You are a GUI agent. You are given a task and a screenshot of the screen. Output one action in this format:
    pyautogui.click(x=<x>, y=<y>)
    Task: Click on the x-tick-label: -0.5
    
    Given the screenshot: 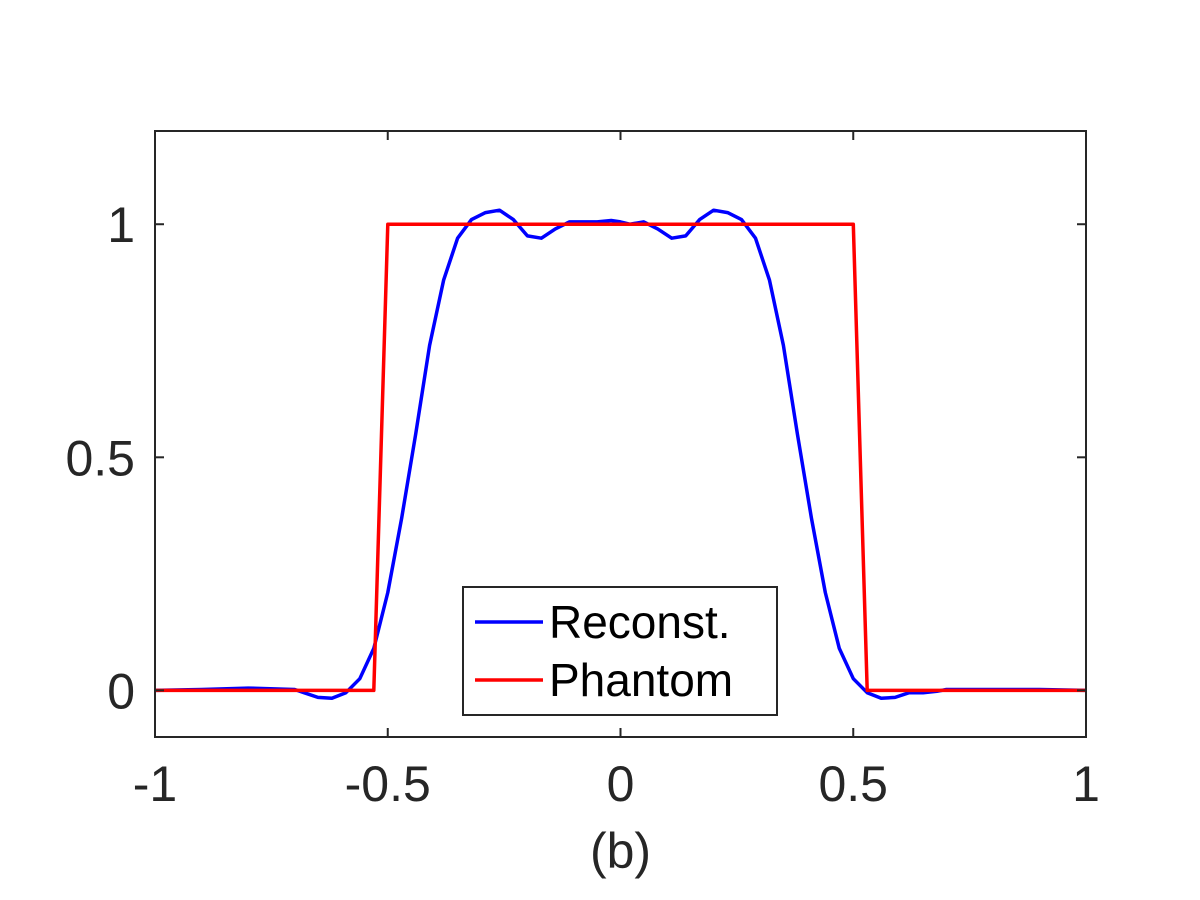 What is the action you would take?
    pyautogui.click(x=388, y=784)
    